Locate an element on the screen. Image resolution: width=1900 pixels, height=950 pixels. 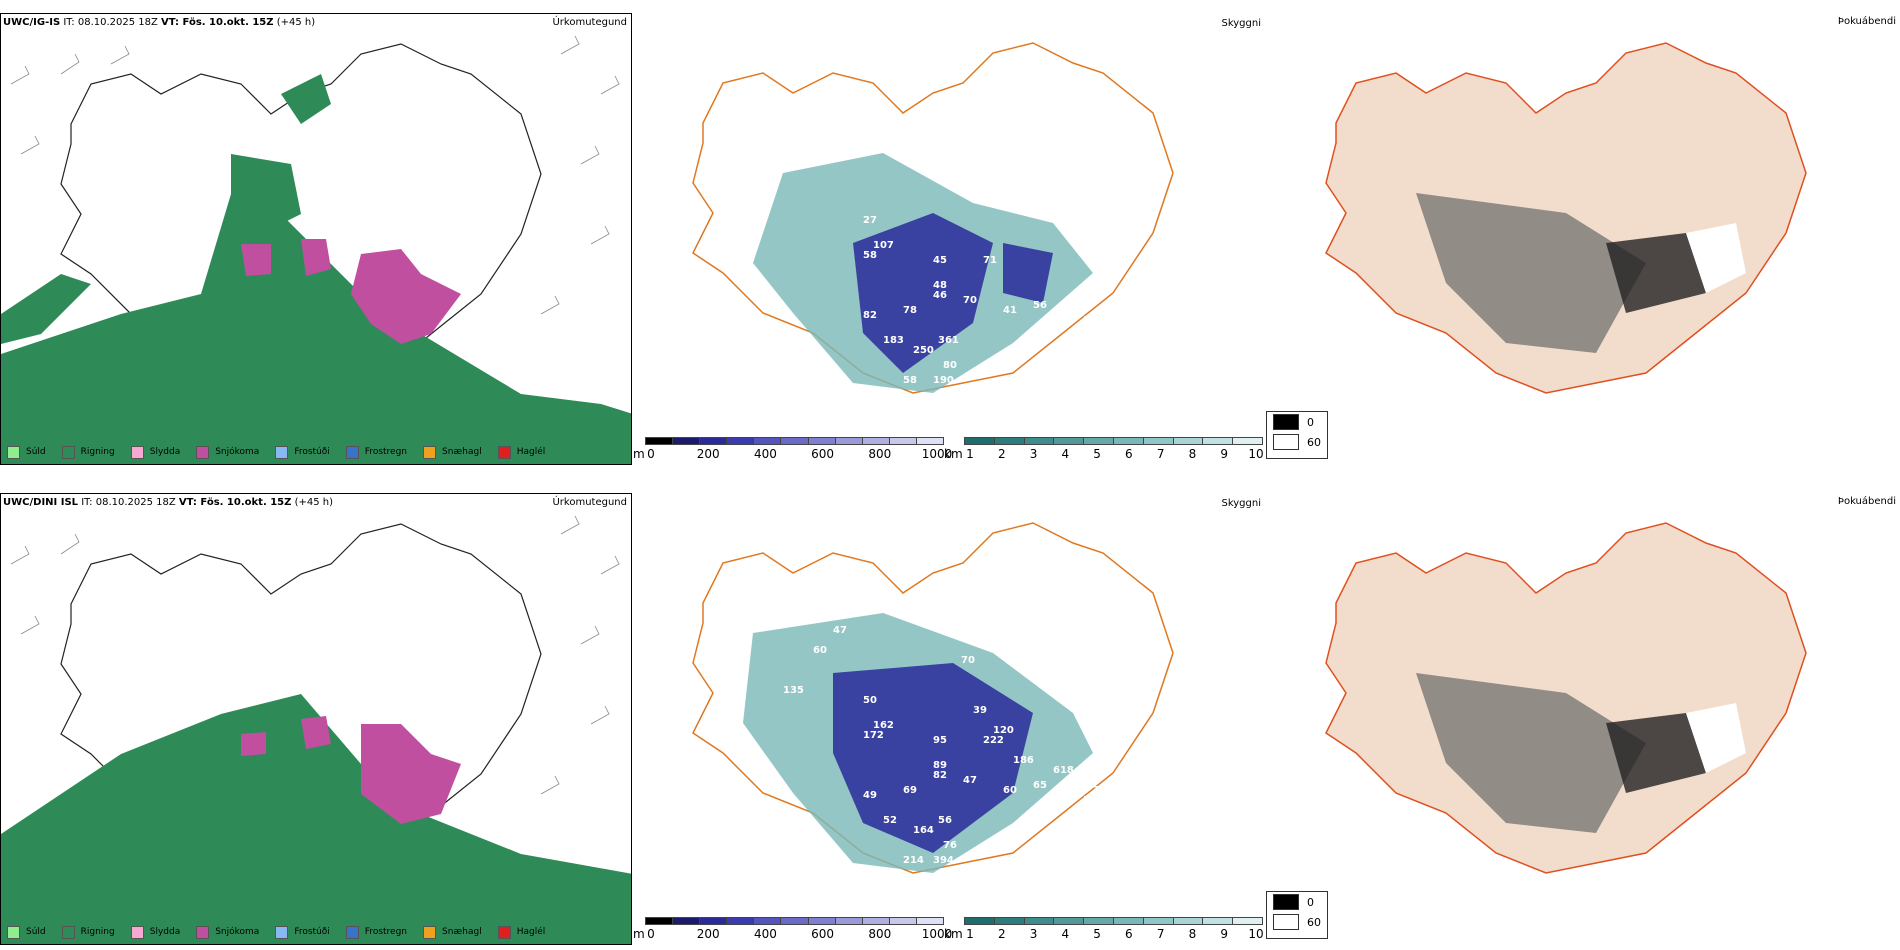
visibility-value-label: 250 is located at coordinates (923, 350).